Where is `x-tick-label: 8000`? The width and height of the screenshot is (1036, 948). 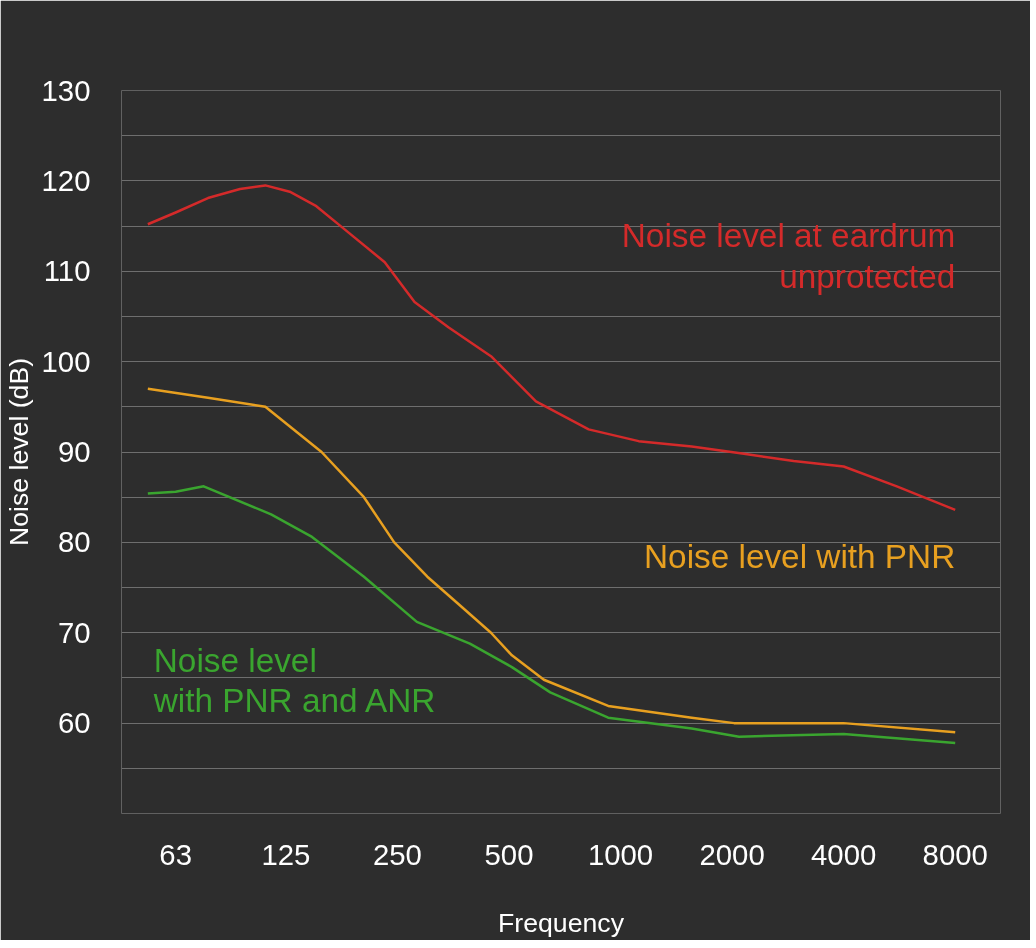 x-tick-label: 8000 is located at coordinates (955, 854).